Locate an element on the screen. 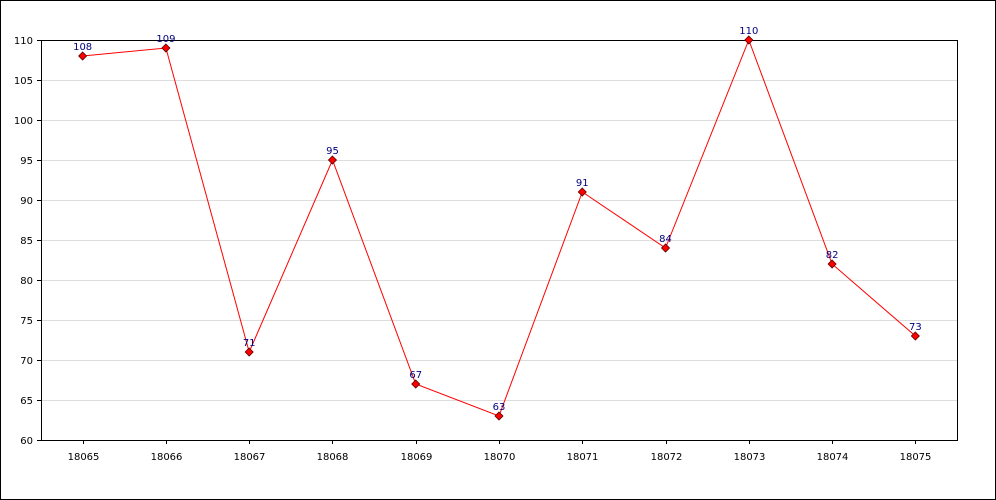 This screenshot has width=996, height=500. y-tick-label: 80 is located at coordinates (26, 281).